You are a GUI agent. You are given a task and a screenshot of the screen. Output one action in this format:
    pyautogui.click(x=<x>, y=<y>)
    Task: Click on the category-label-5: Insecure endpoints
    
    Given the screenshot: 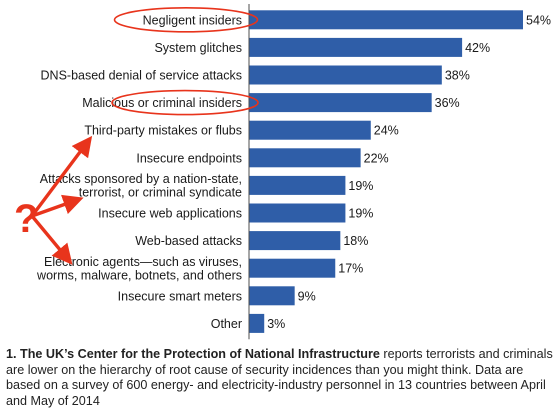 What is the action you would take?
    pyautogui.click(x=189, y=158)
    